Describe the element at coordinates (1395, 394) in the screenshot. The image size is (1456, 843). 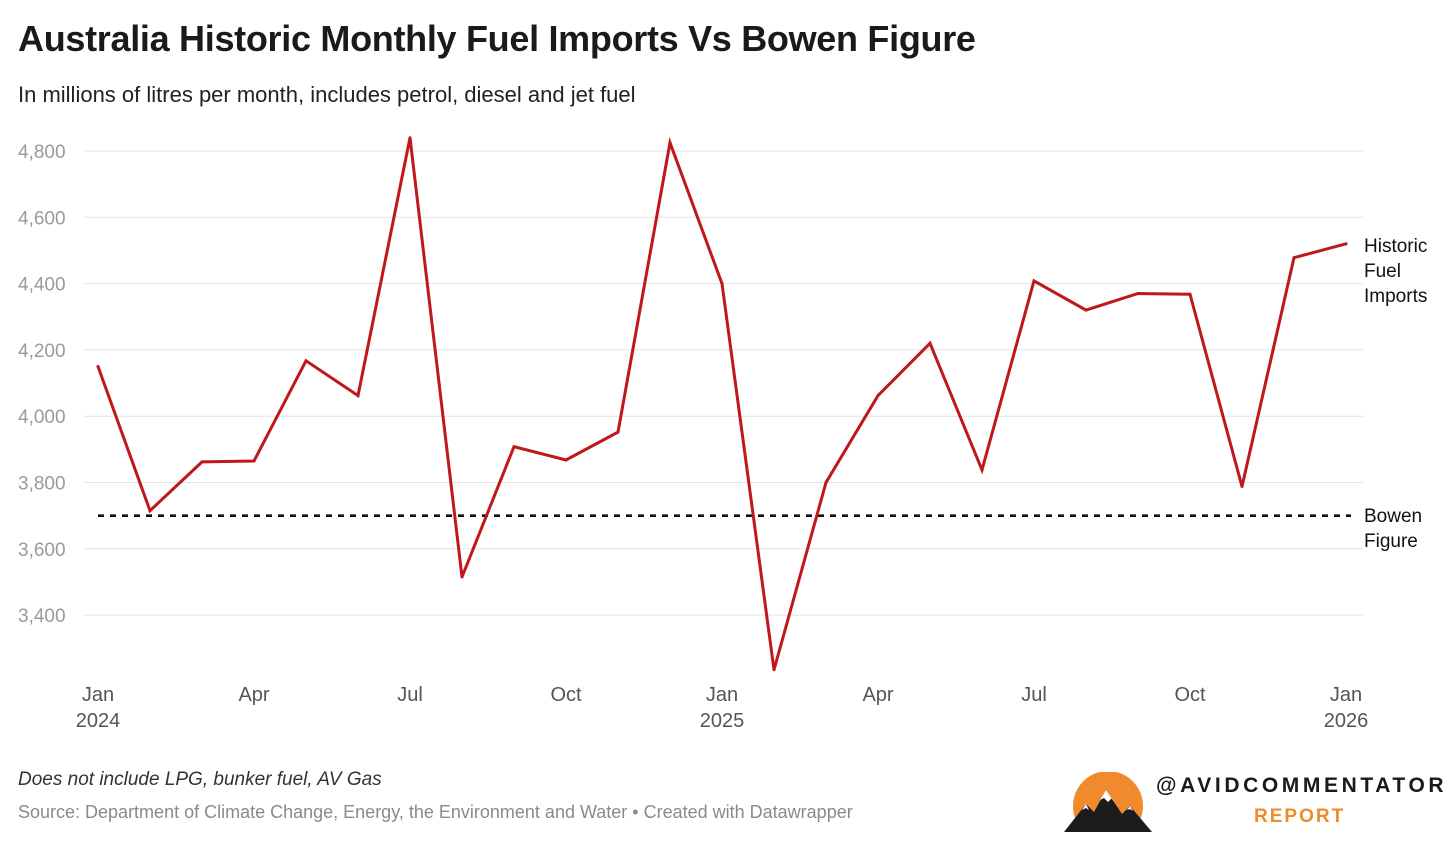
I see `series-labels: Historic Fuel Imports Bowen Figure` at that location.